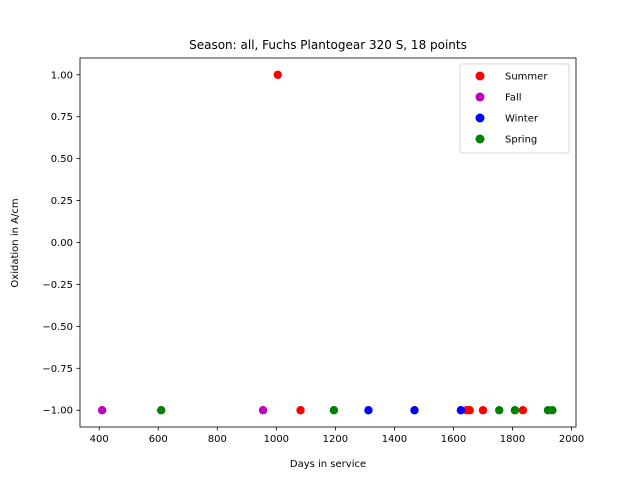 This screenshot has width=640, height=480. What do you see at coordinates (62, 117) in the screenshot?
I see `y-tick-label: 0.75` at bounding box center [62, 117].